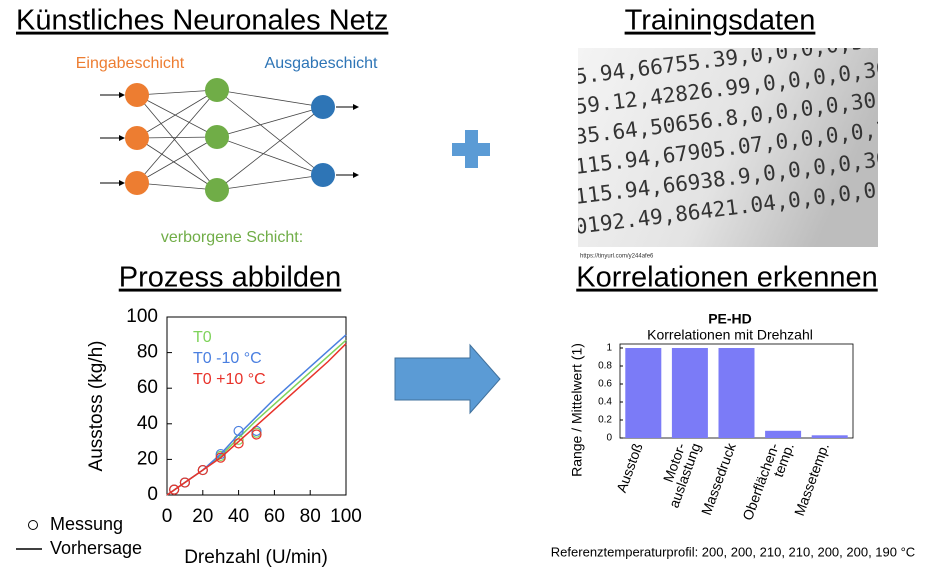 The width and height of the screenshot is (945, 571). What do you see at coordinates (605, 402) in the screenshot?
I see `y-tick-label: 0.4` at bounding box center [605, 402].